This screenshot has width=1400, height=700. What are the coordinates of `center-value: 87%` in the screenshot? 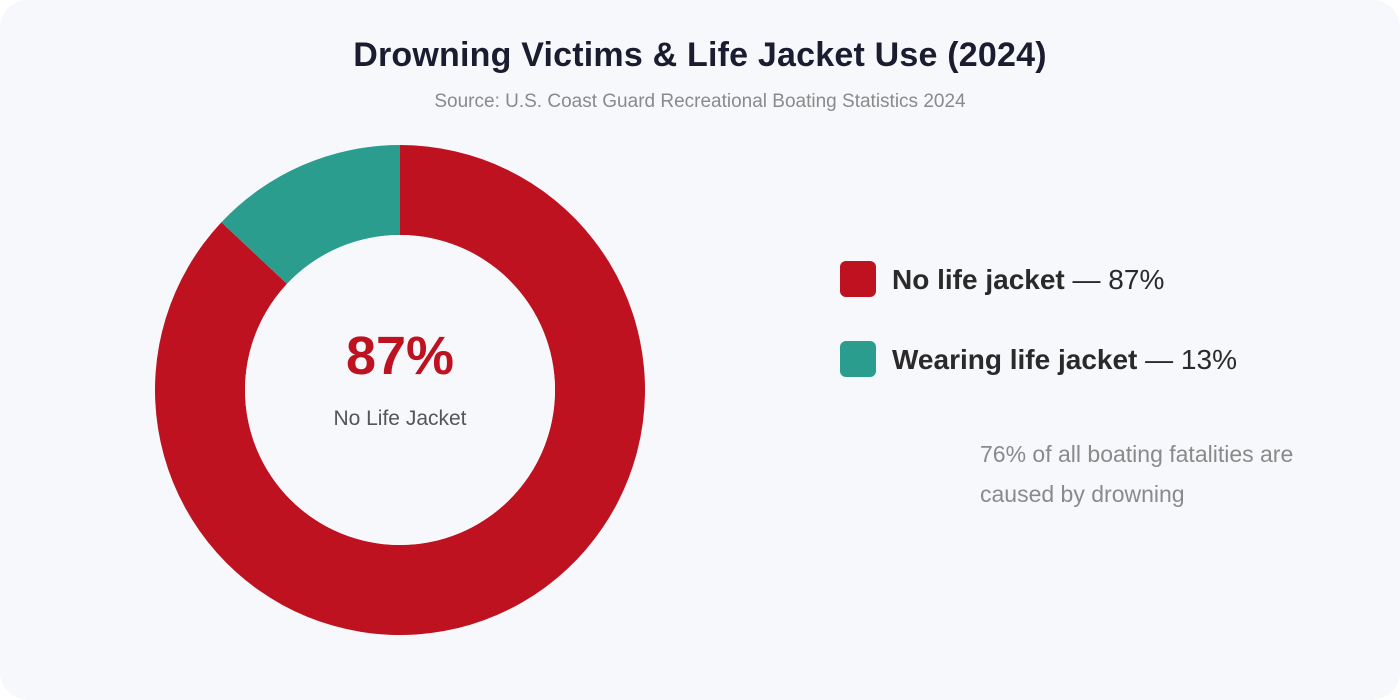 It's located at (400, 356).